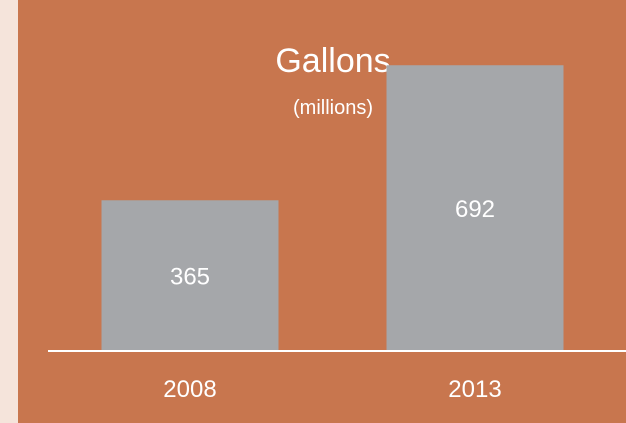  What do you see at coordinates (333, 108) in the screenshot?
I see `chart-subtitle: (millions)` at bounding box center [333, 108].